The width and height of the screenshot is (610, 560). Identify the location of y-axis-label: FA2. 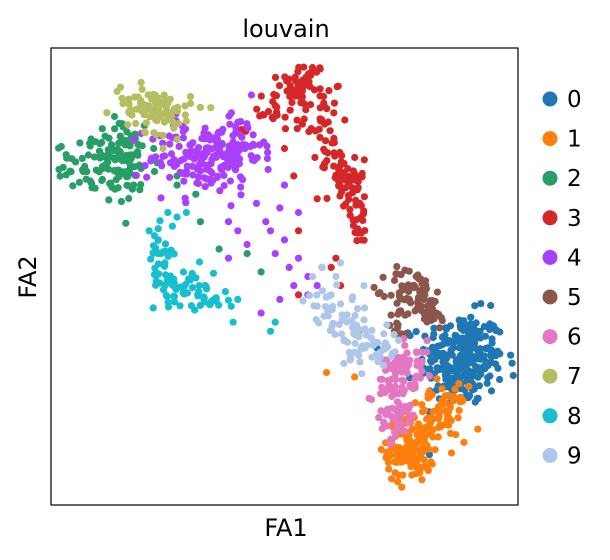
(28, 276).